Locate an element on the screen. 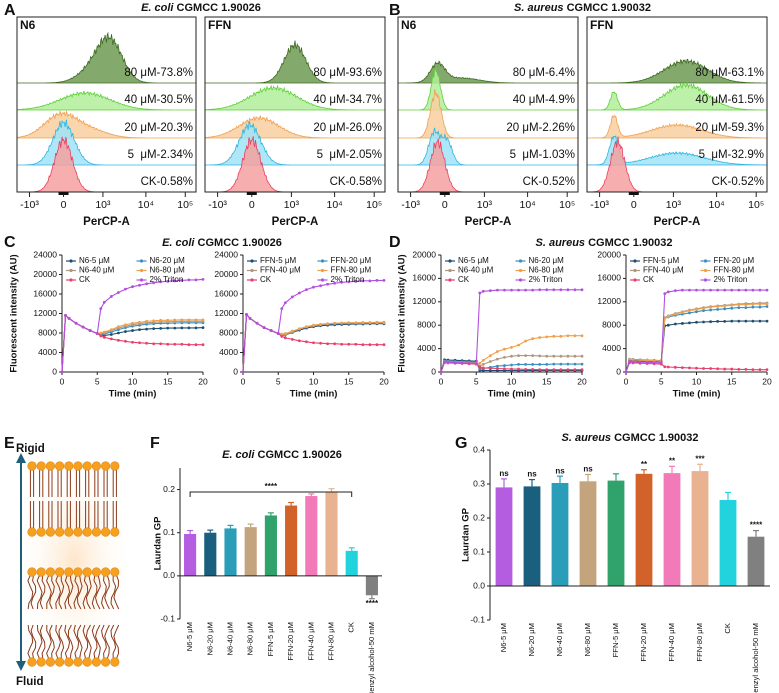  legend-label: FFN-80 μM is located at coordinates (734, 270).